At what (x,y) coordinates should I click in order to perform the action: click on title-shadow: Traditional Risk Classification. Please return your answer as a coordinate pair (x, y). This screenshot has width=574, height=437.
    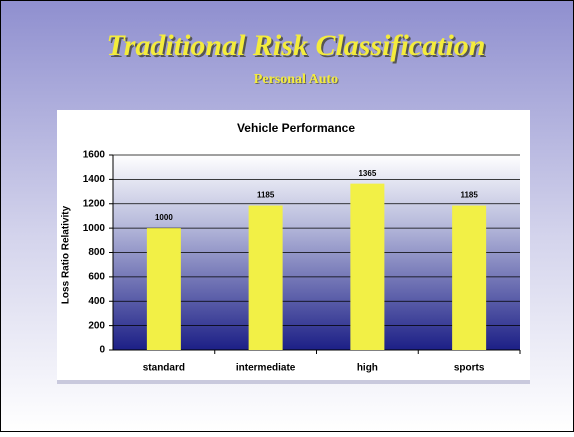
    Looking at the image, I should click on (298, 47).